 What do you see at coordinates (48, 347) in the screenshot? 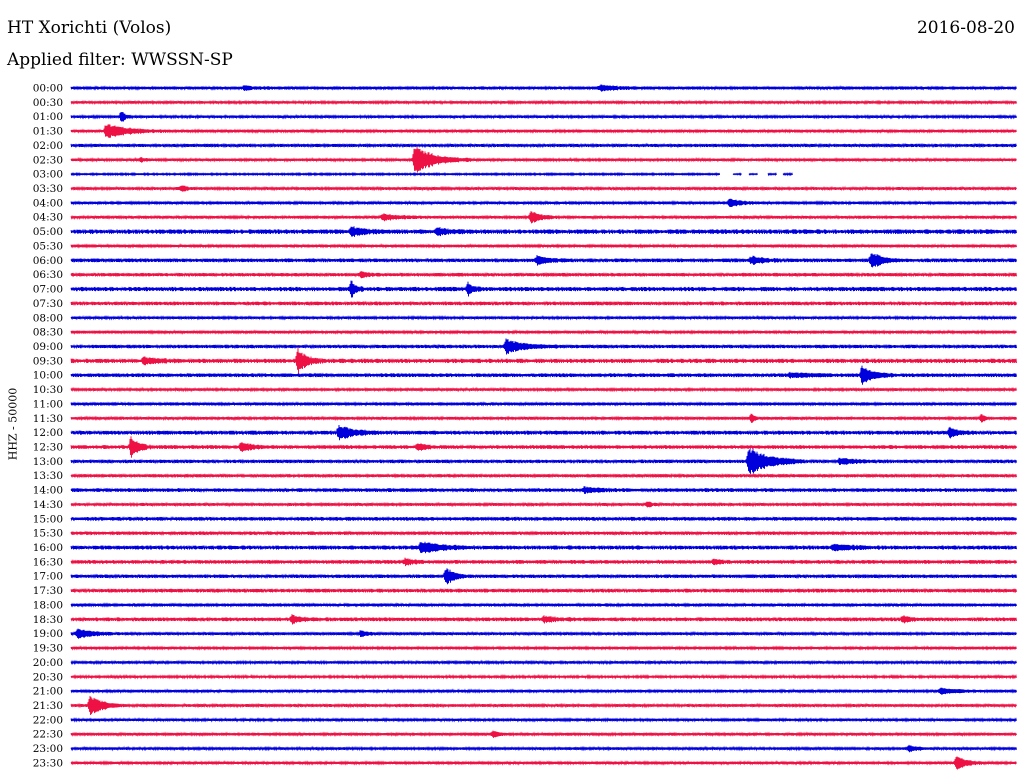
I see `time-tick-label: 09:00` at bounding box center [48, 347].